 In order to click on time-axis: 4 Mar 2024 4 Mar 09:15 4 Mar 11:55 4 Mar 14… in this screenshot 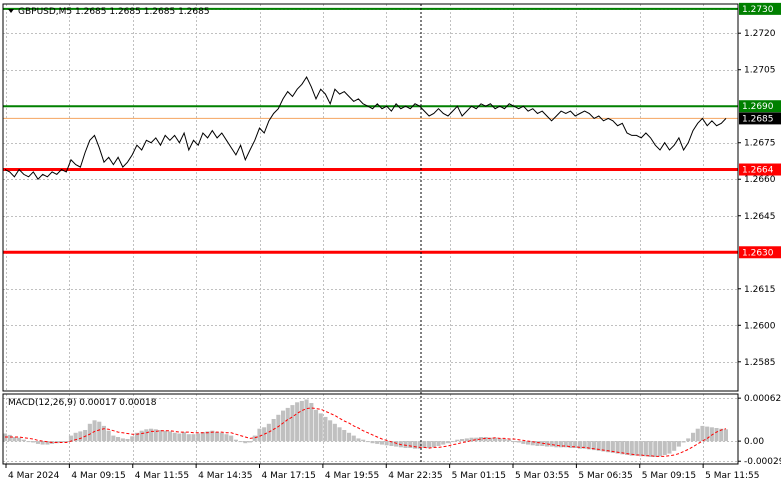, I will do `click(382, 472)`.